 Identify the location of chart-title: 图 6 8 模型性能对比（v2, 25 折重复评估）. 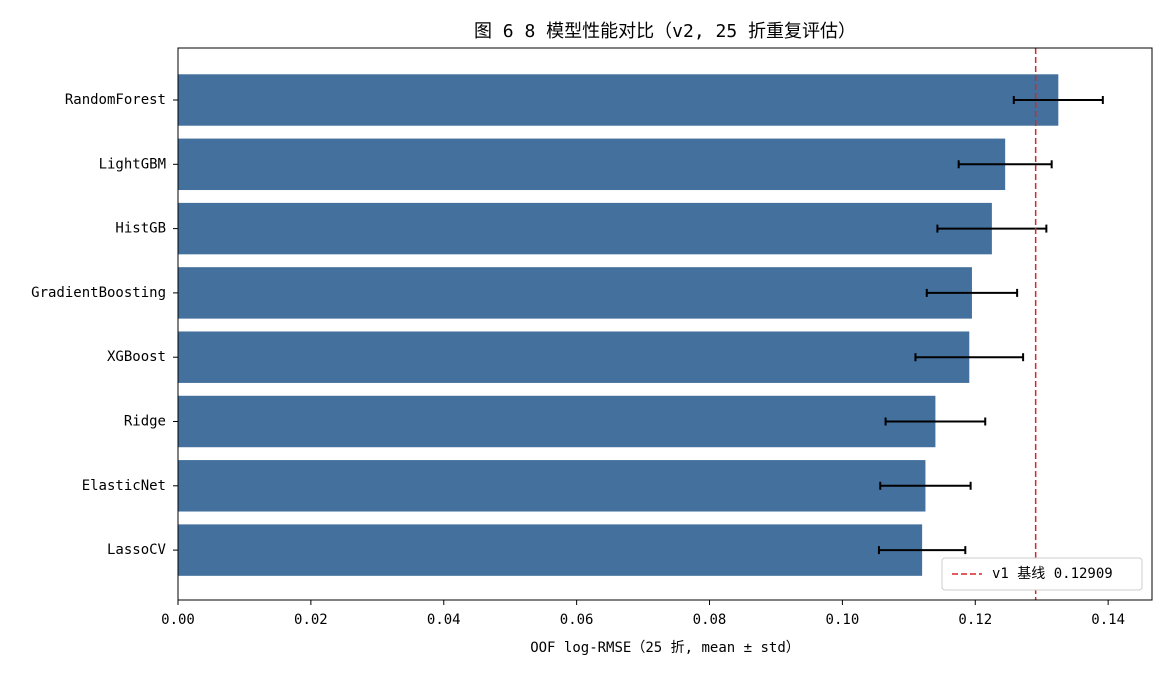
(665, 31).